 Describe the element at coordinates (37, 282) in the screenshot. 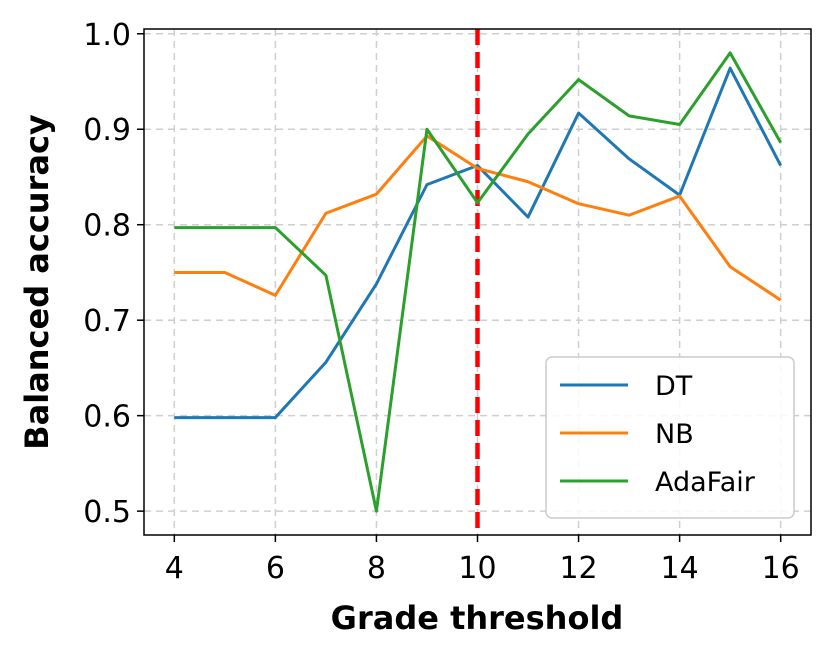

I see `y-axis-title: Balanced accuracy` at that location.